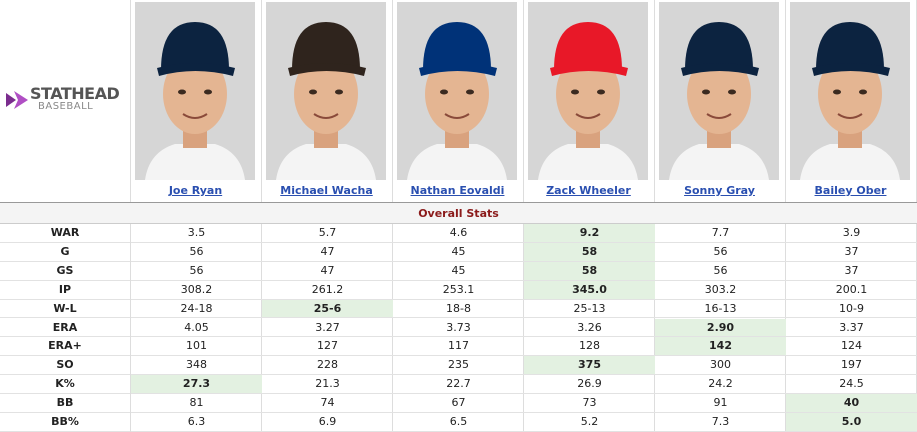 This screenshot has width=917, height=432. Describe the element at coordinates (327, 347) in the screenshot. I see `stat-value: 127` at that location.